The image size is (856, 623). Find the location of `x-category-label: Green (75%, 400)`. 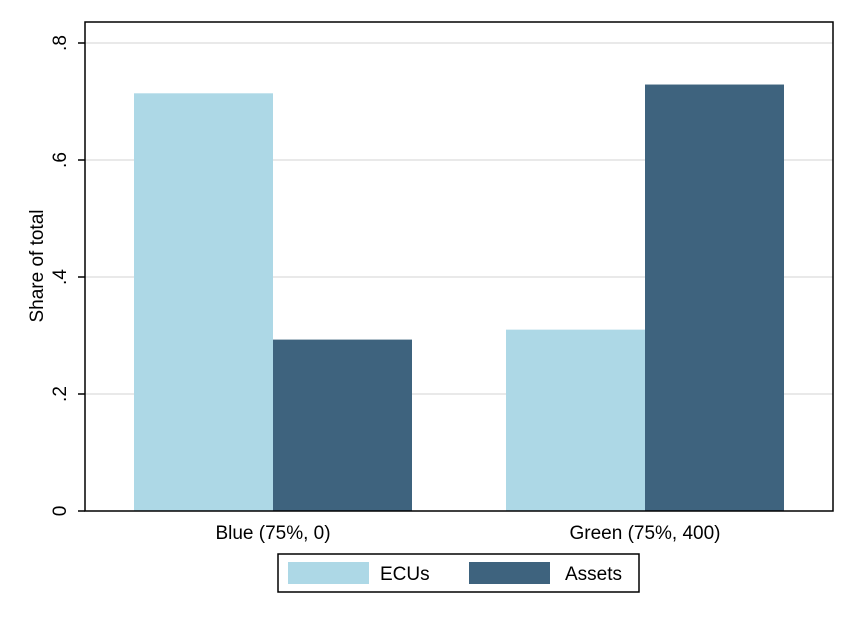

x-category-label: Green (75%, 400) is located at coordinates (644, 533).